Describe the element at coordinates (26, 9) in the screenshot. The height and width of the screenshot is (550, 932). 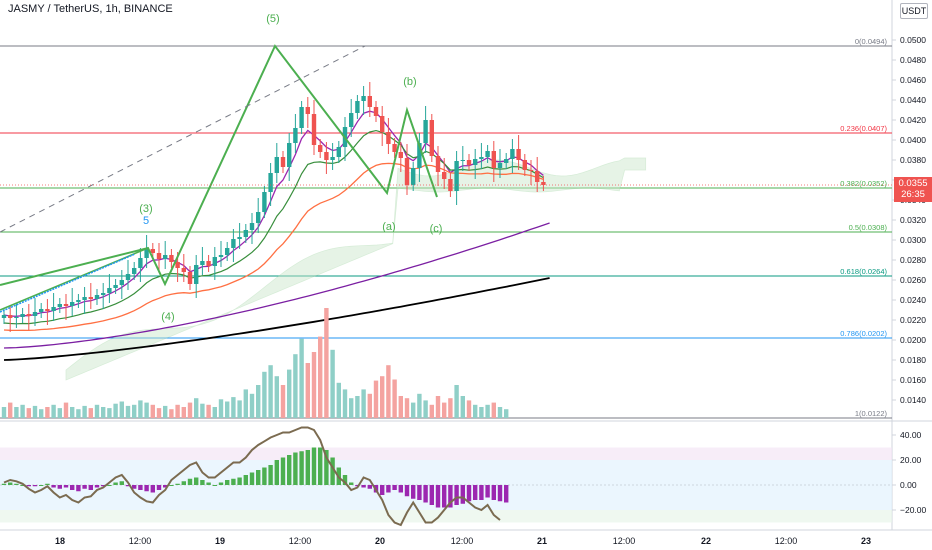
I see `symbol-label: JASMY` at that location.